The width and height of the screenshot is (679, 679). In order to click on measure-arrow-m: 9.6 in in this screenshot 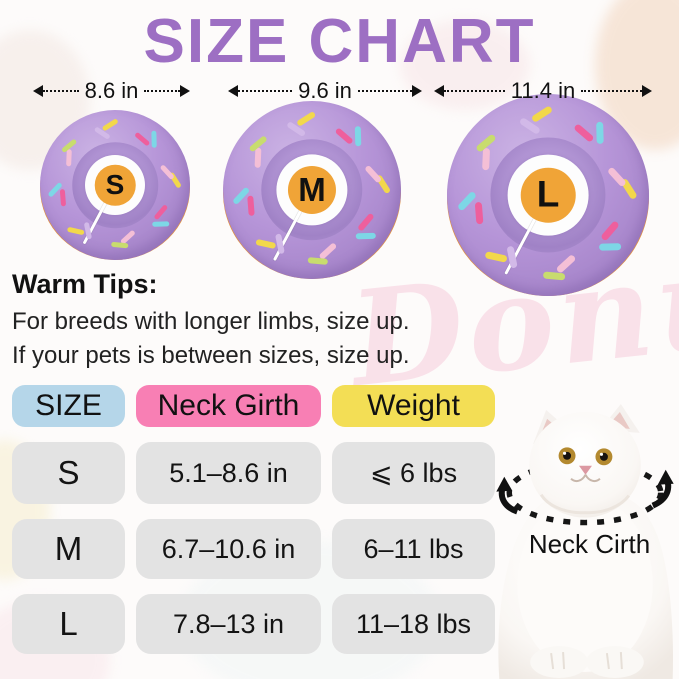, I will do `click(325, 90)`.